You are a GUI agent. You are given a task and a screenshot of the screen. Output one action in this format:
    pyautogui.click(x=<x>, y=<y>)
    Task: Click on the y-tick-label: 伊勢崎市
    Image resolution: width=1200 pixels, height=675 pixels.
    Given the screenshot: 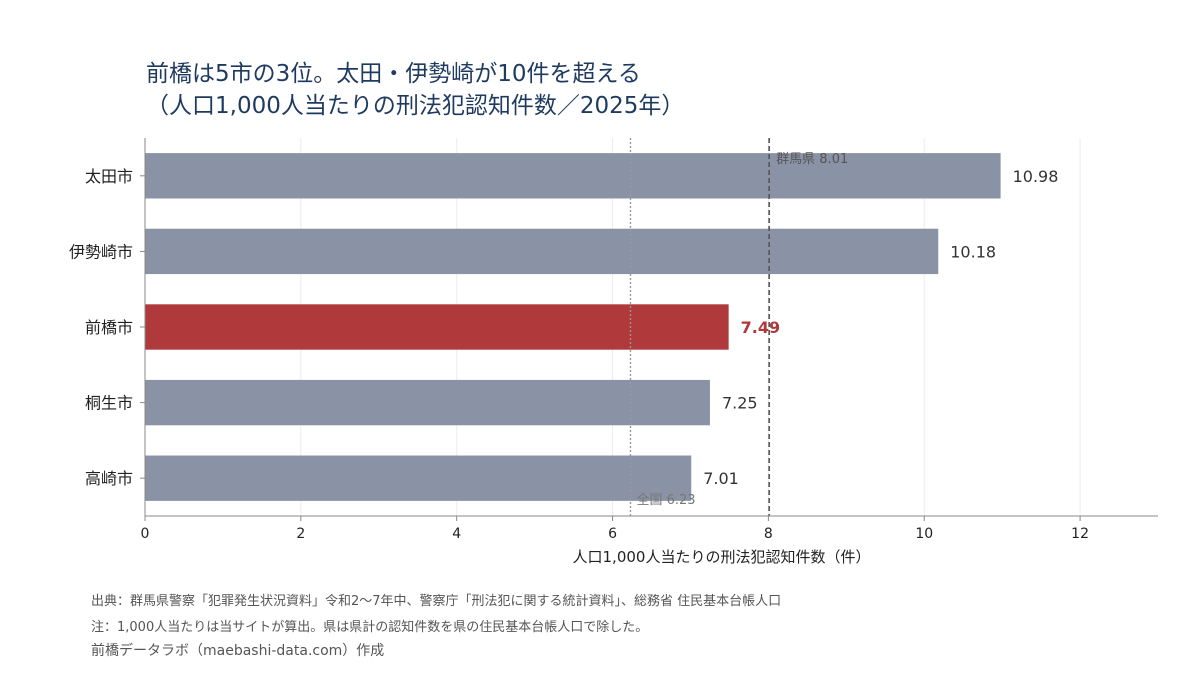 What is the action you would take?
    pyautogui.click(x=101, y=251)
    